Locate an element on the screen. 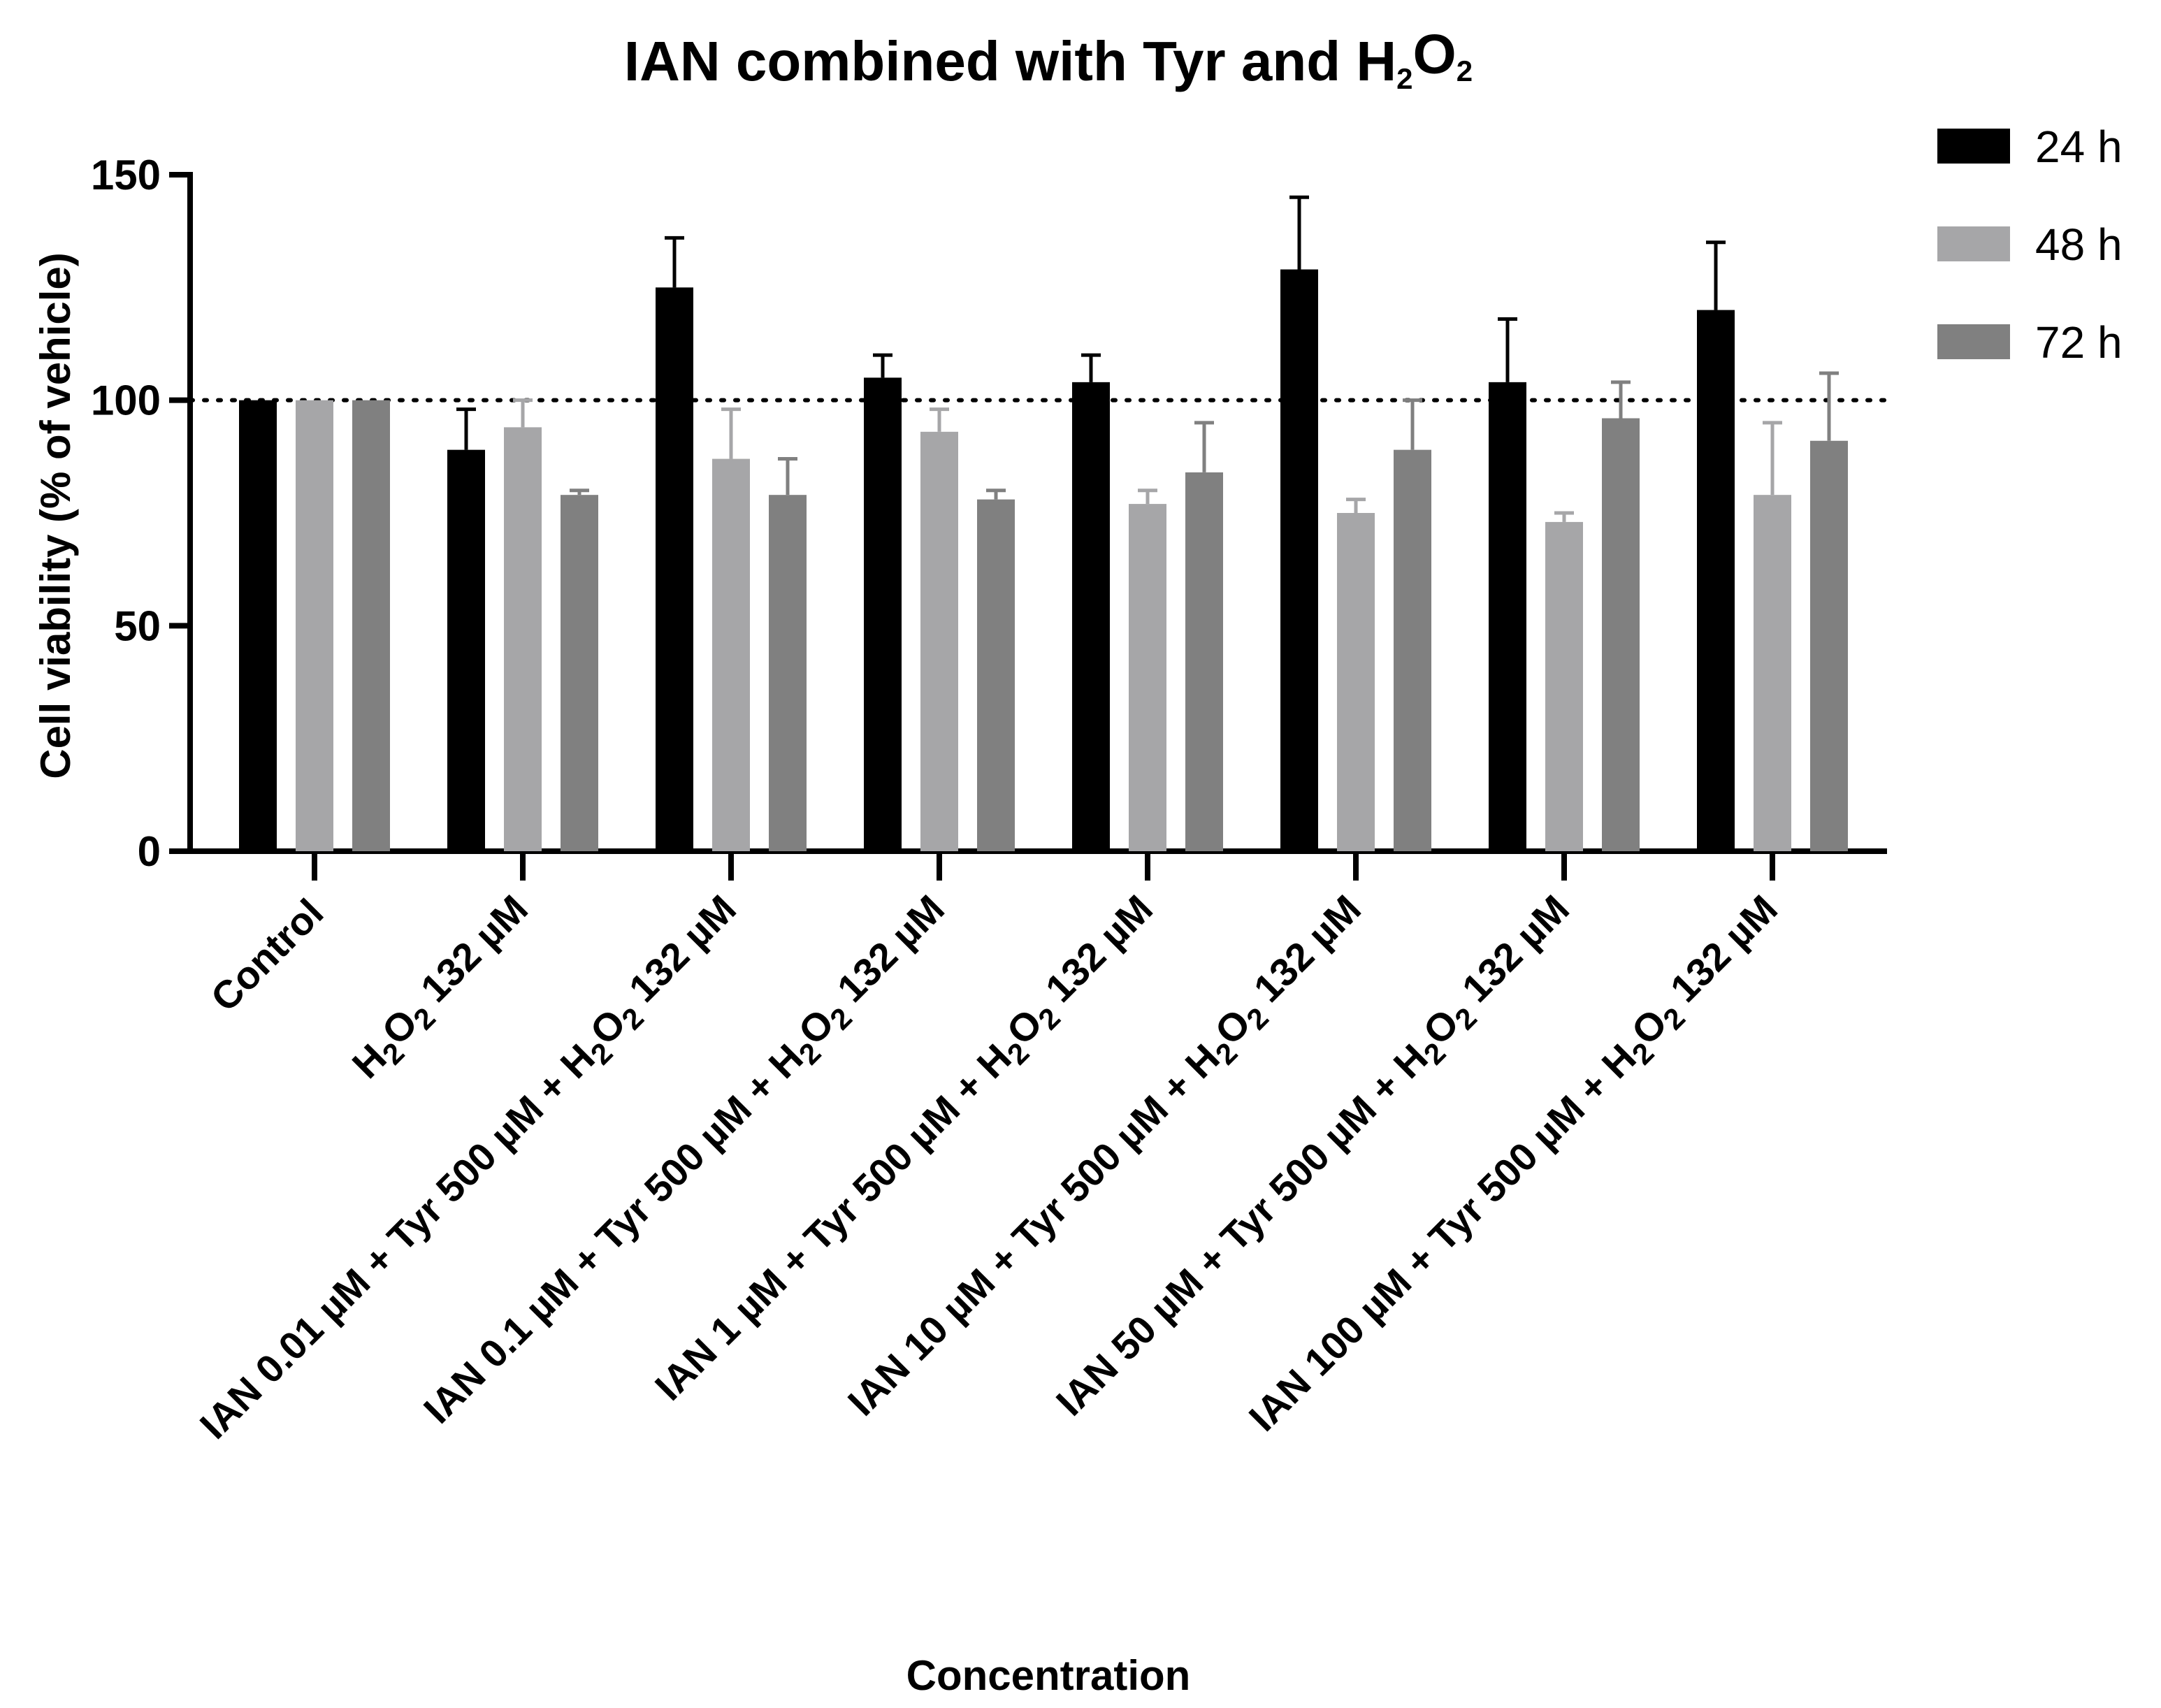 The width and height of the screenshot is (2161, 1708). bar-72h-cat3 is located at coordinates (996, 675).